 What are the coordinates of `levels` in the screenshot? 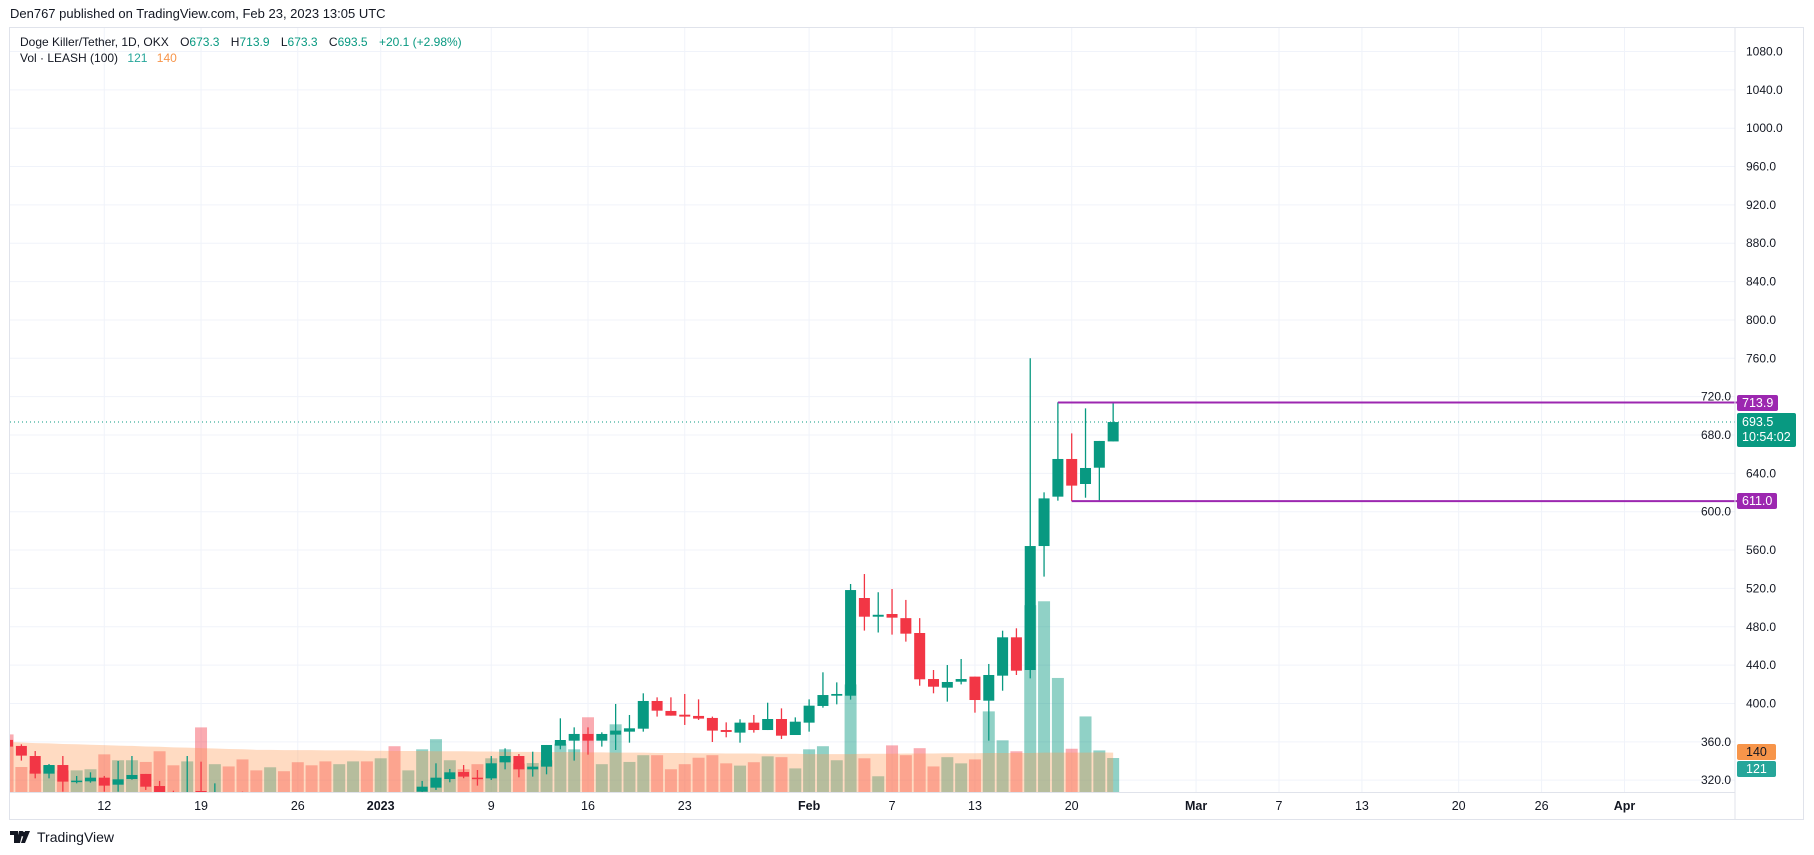 It's located at (873, 452).